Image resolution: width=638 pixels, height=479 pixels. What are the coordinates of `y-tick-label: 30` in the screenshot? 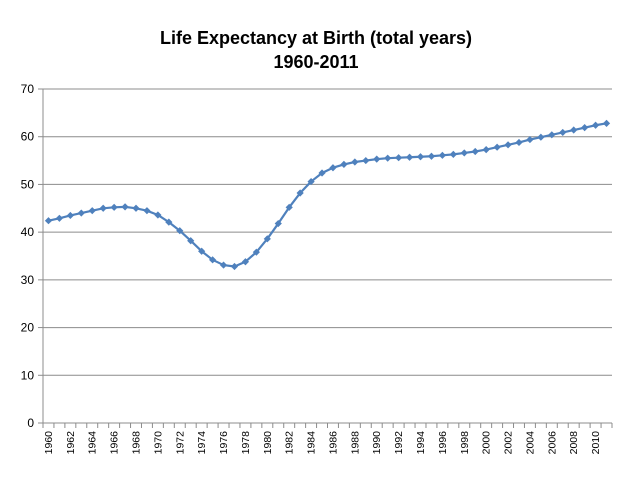 It's located at (28, 280).